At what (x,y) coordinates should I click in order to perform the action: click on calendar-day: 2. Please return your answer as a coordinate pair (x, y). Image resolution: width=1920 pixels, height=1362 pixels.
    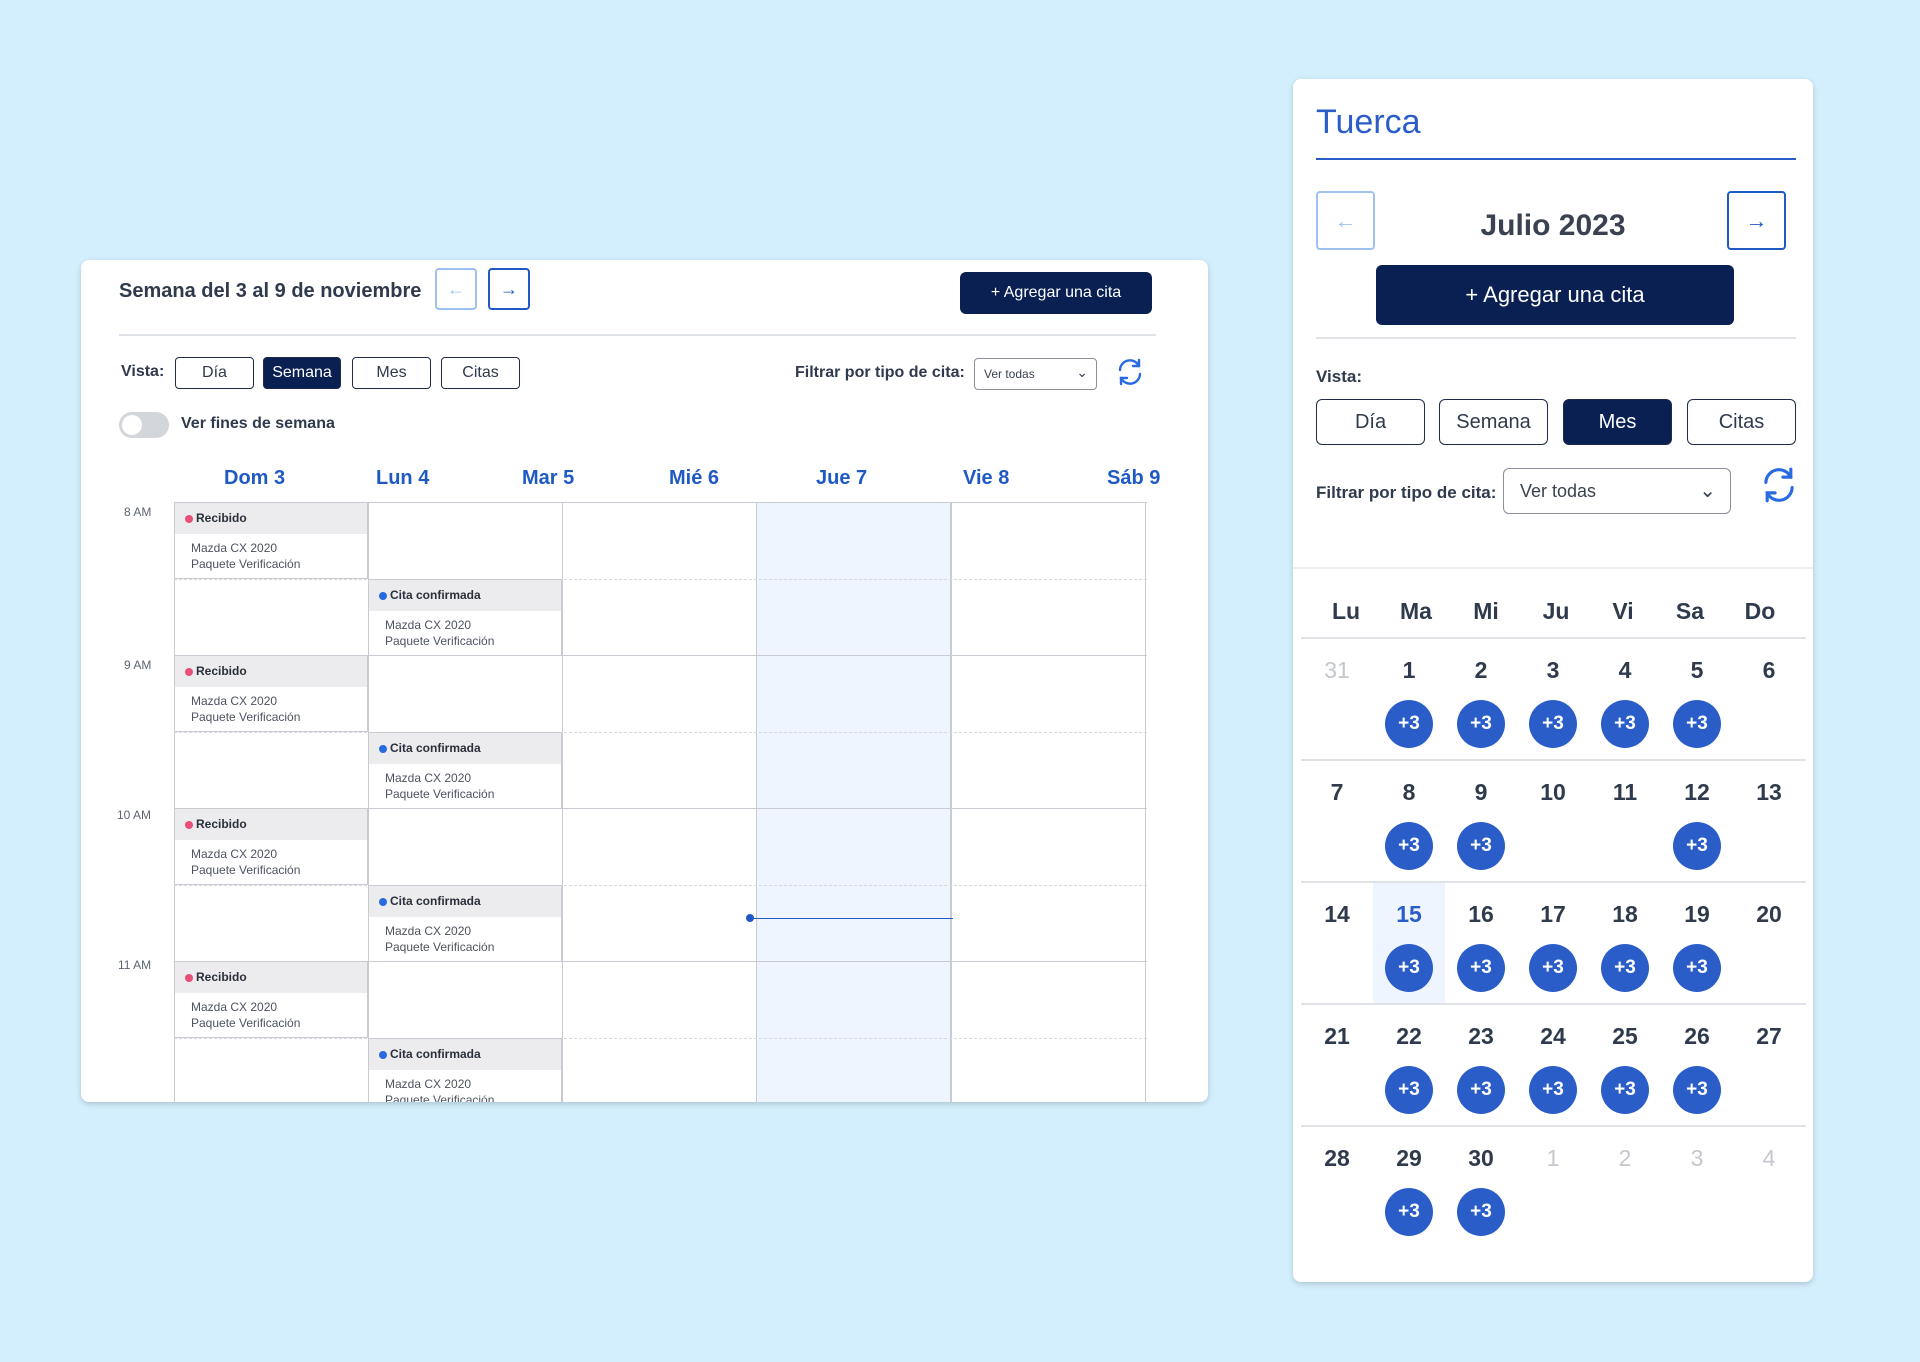
    Looking at the image, I should click on (1625, 1187).